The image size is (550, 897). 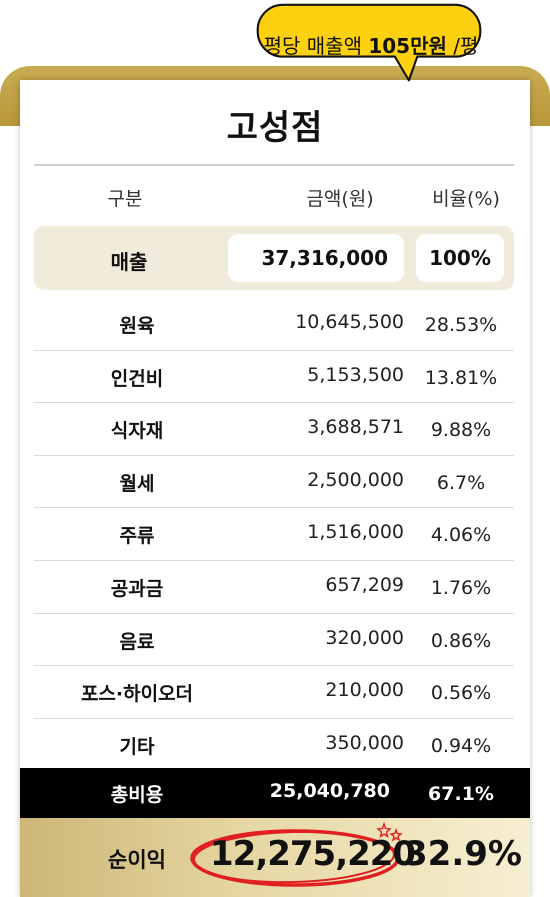 What do you see at coordinates (274, 745) in the screenshot?
I see `table-row: 기타 350,000 0.94%` at bounding box center [274, 745].